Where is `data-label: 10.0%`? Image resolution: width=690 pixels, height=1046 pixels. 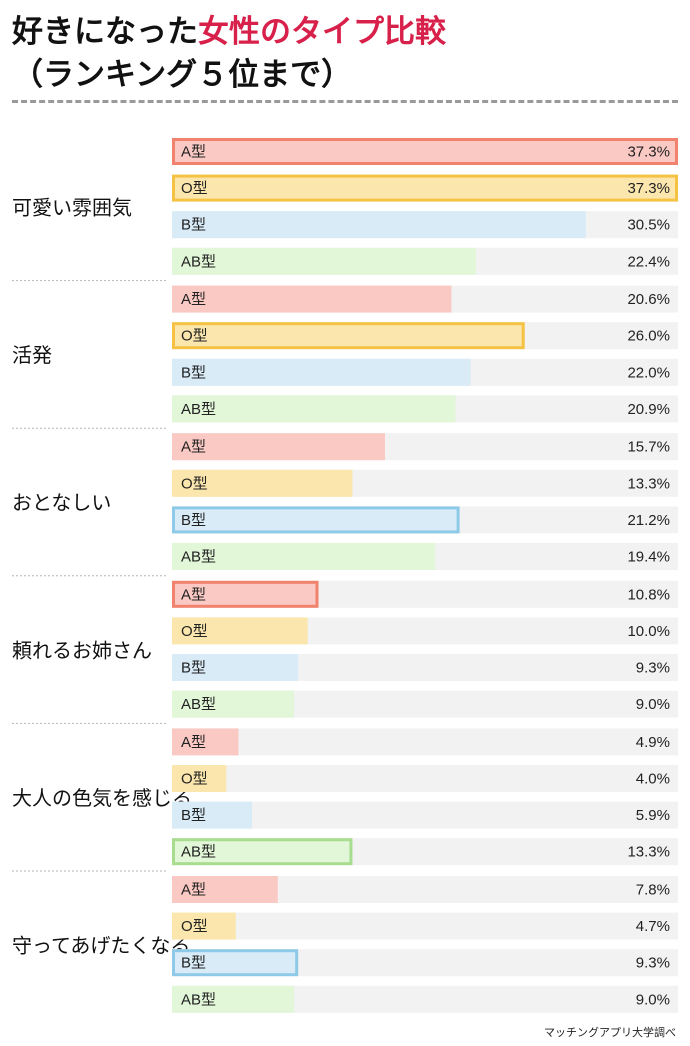 data-label: 10.0% is located at coordinates (648, 631).